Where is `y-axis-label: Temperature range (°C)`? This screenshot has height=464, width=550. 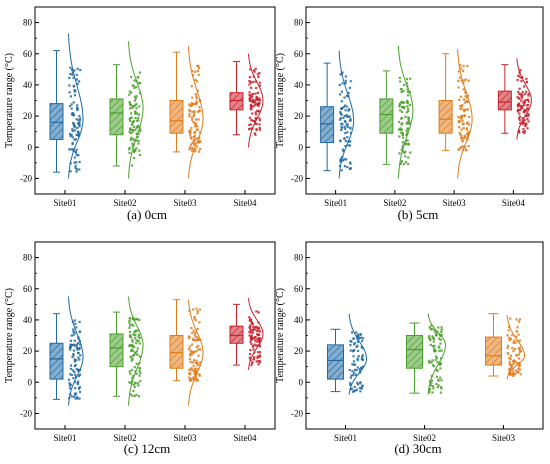
y-axis-label: Temperature range (°C) is located at coordinates (280, 100).